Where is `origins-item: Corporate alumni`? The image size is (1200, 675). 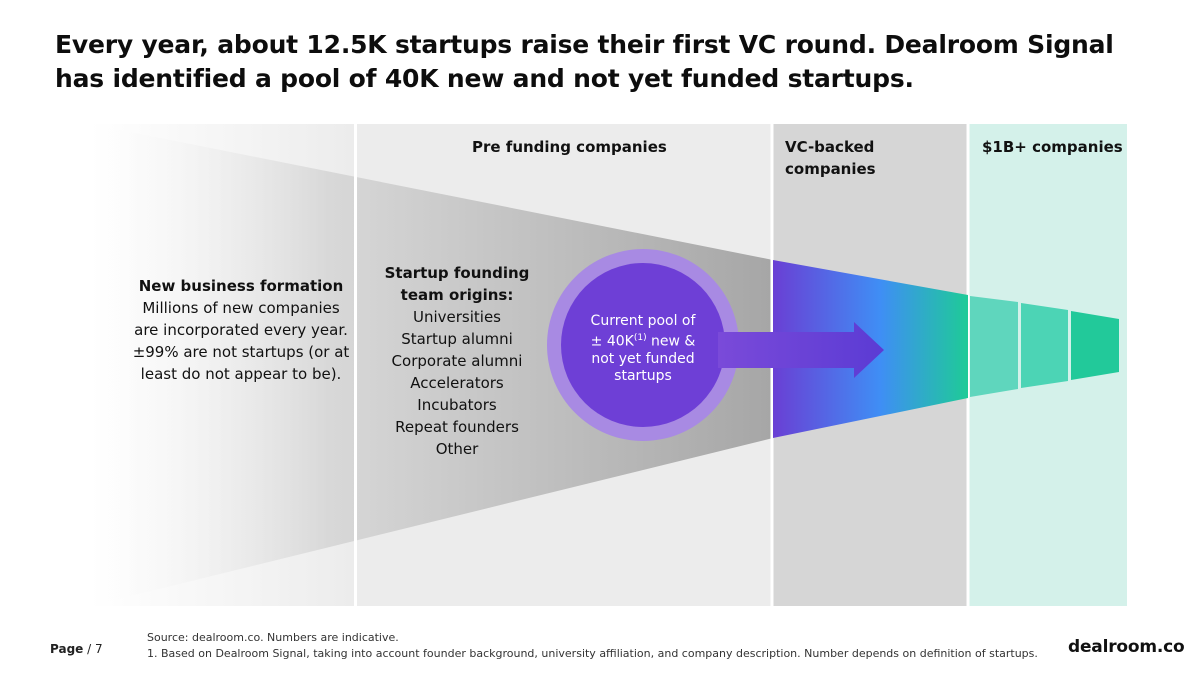 origins-item: Corporate alumni is located at coordinates (457, 361).